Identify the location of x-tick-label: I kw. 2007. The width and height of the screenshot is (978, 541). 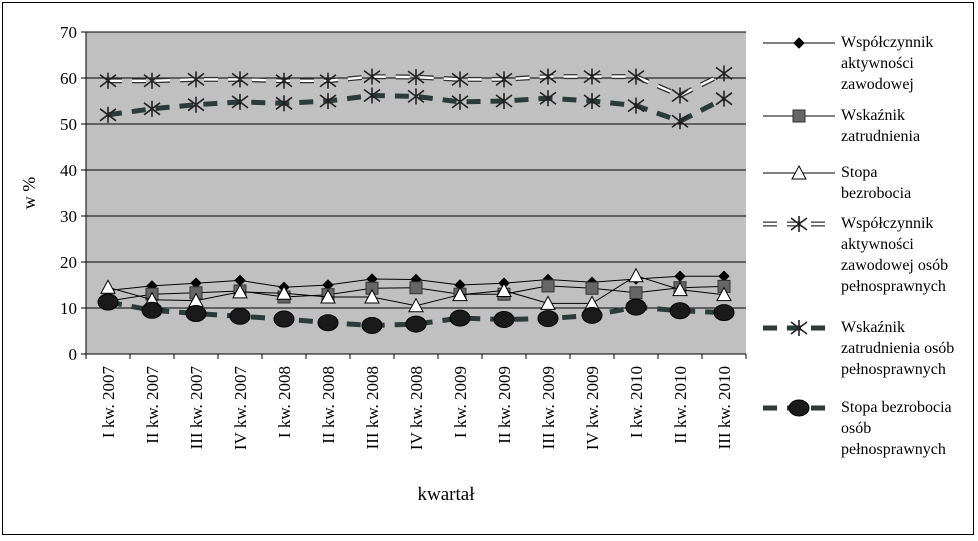
(108, 402).